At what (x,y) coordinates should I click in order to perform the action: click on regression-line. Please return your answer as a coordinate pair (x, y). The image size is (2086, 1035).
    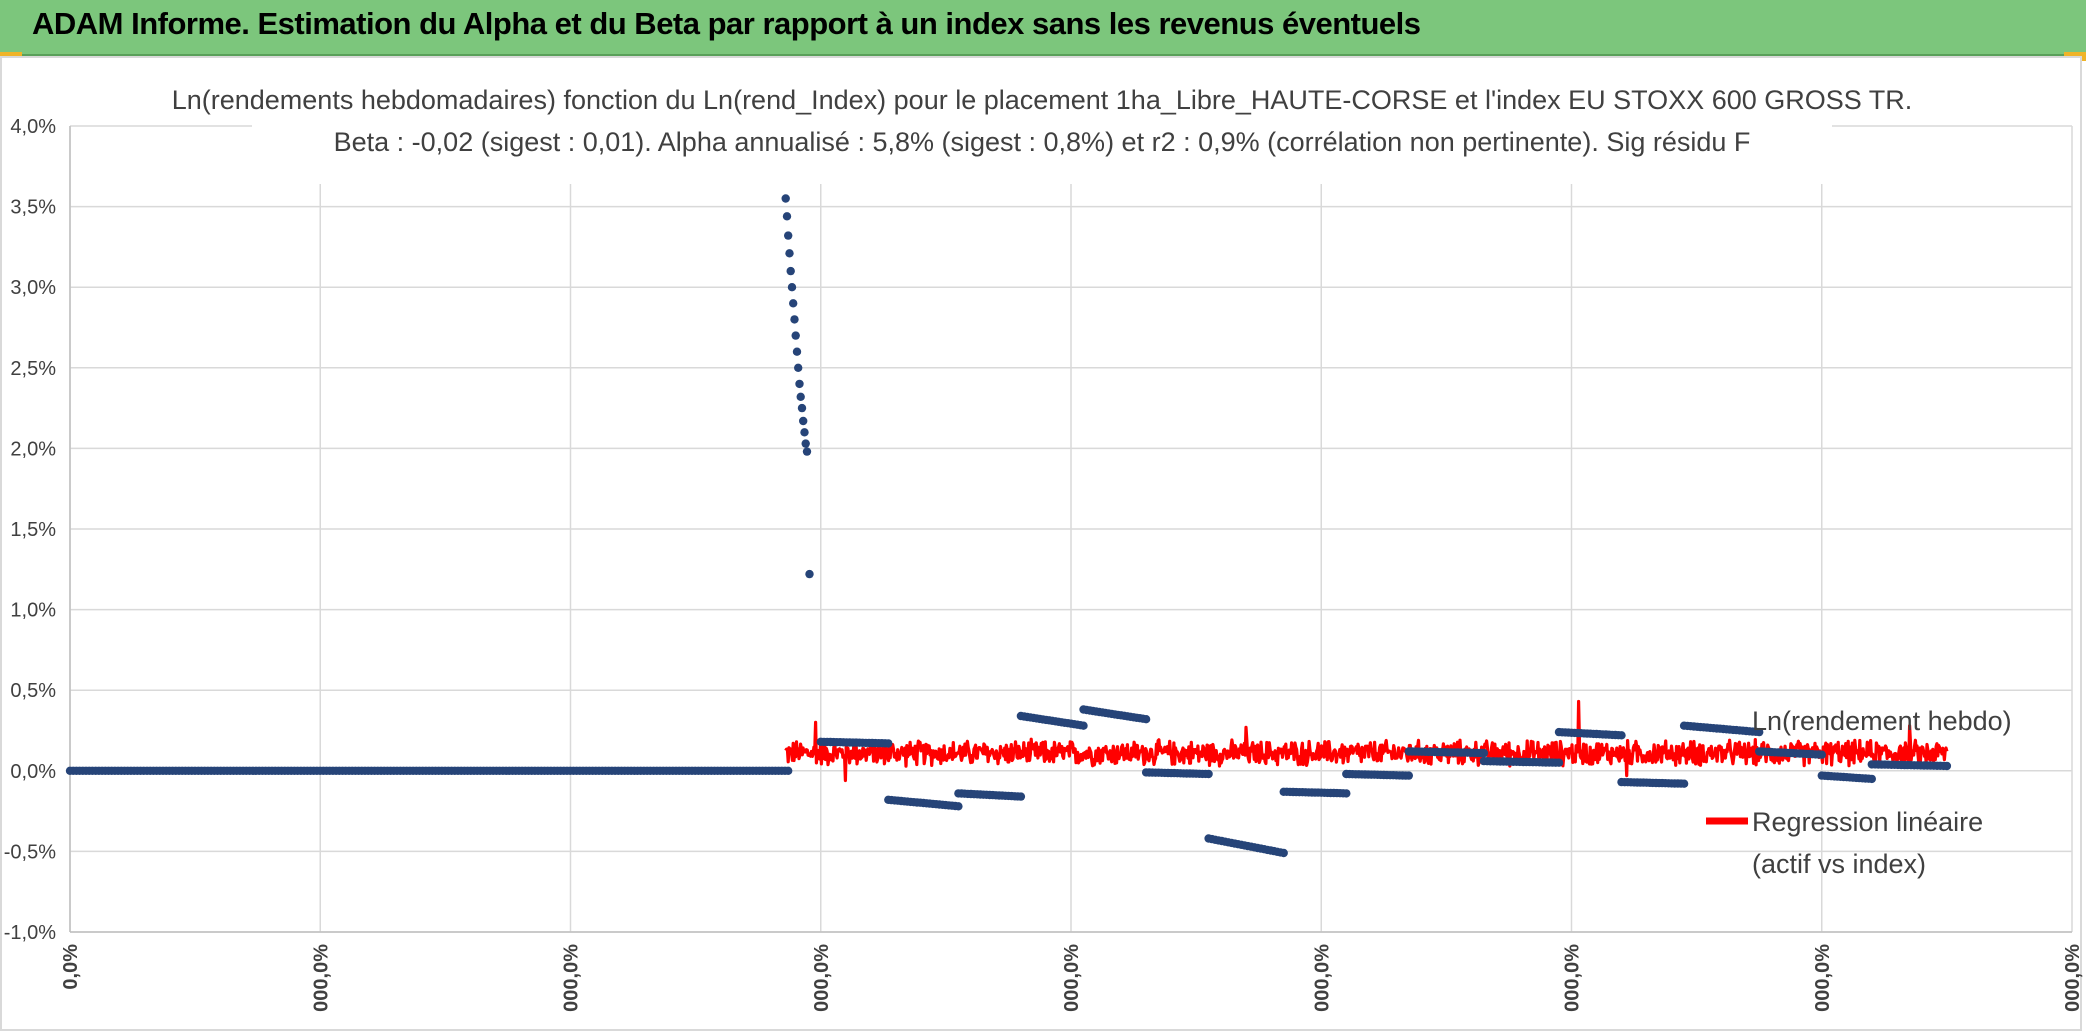
    Looking at the image, I should click on (1366, 741).